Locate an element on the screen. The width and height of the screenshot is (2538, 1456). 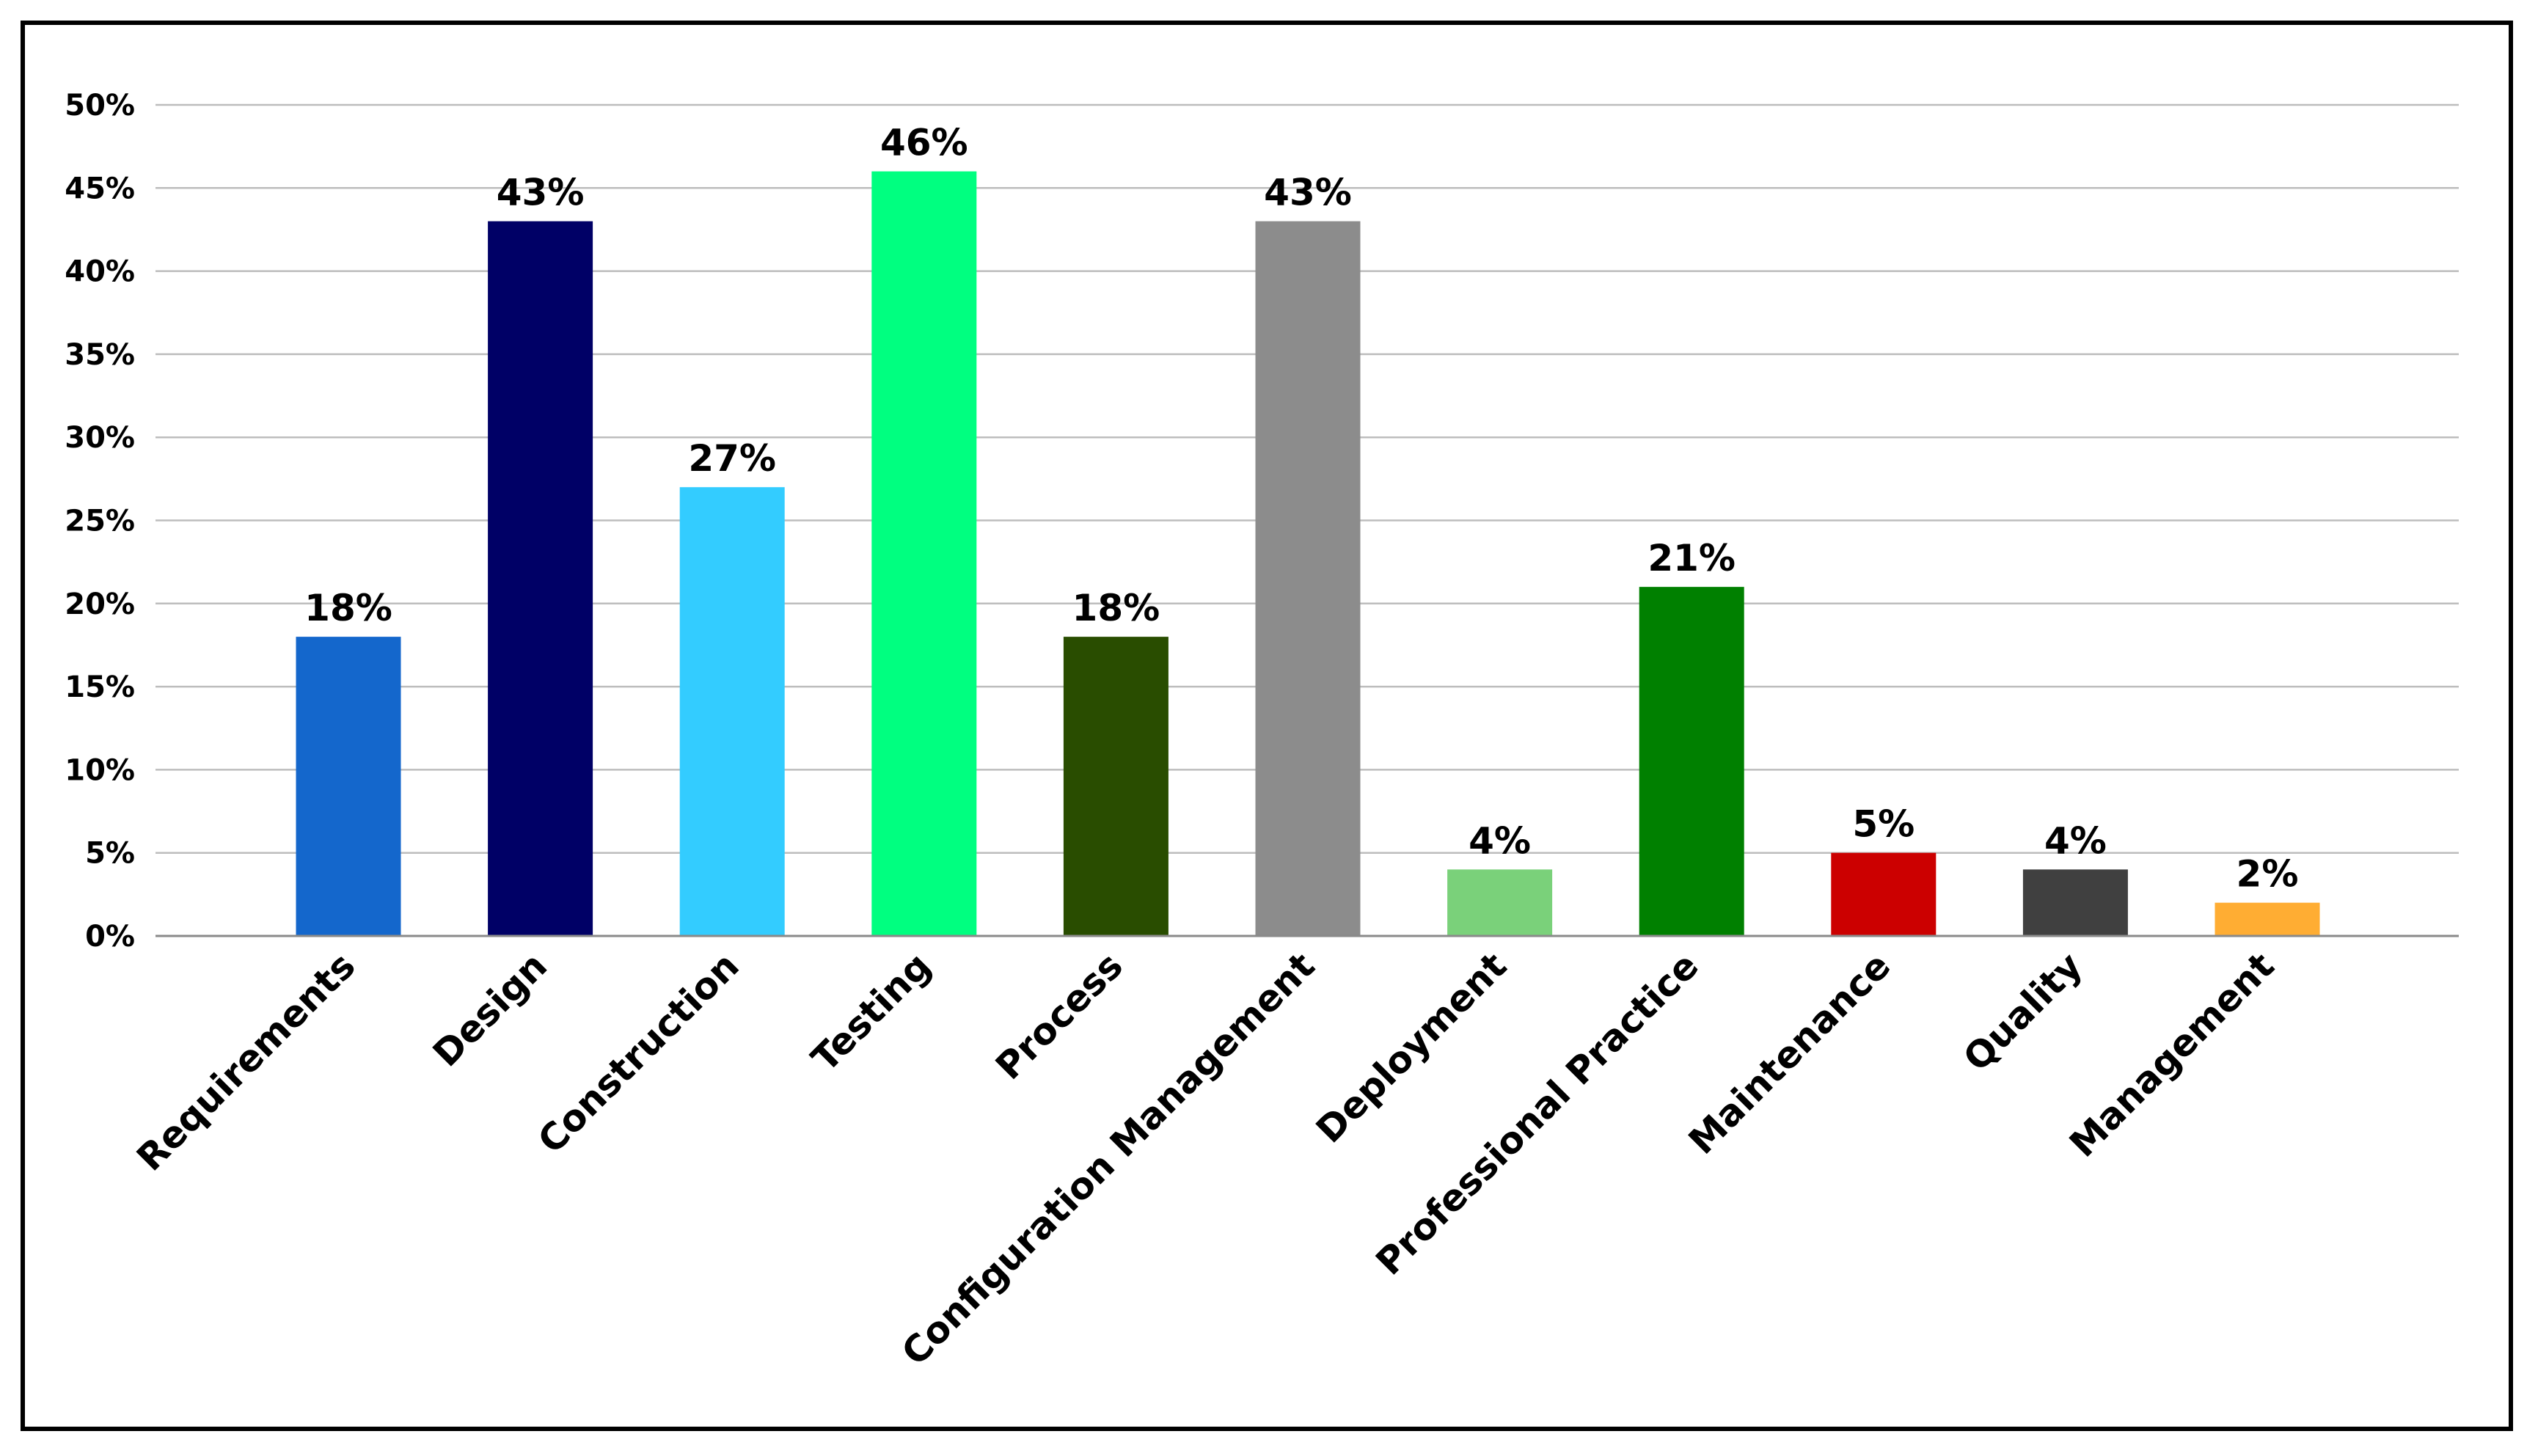
bar-deployment is located at coordinates (1500, 903).